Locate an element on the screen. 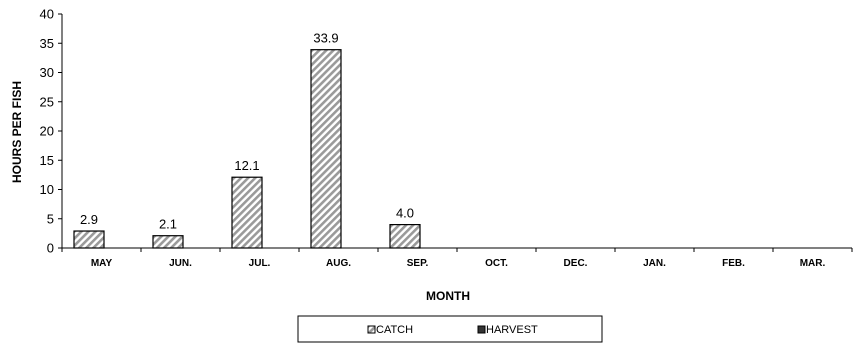 This screenshot has width=854, height=346. data-label: 12.1 is located at coordinates (246, 165).